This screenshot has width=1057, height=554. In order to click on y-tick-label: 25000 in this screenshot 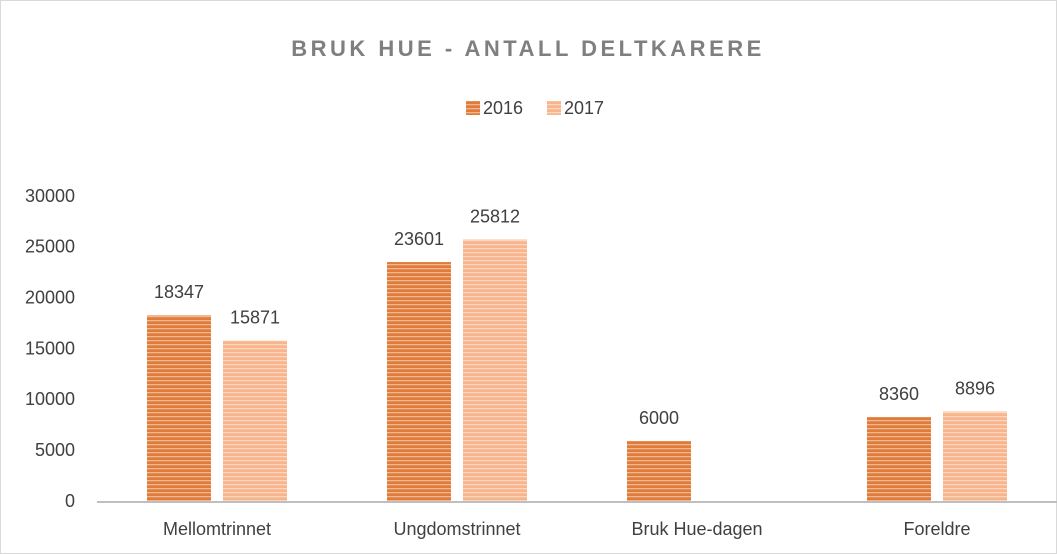, I will do `click(50, 247)`.